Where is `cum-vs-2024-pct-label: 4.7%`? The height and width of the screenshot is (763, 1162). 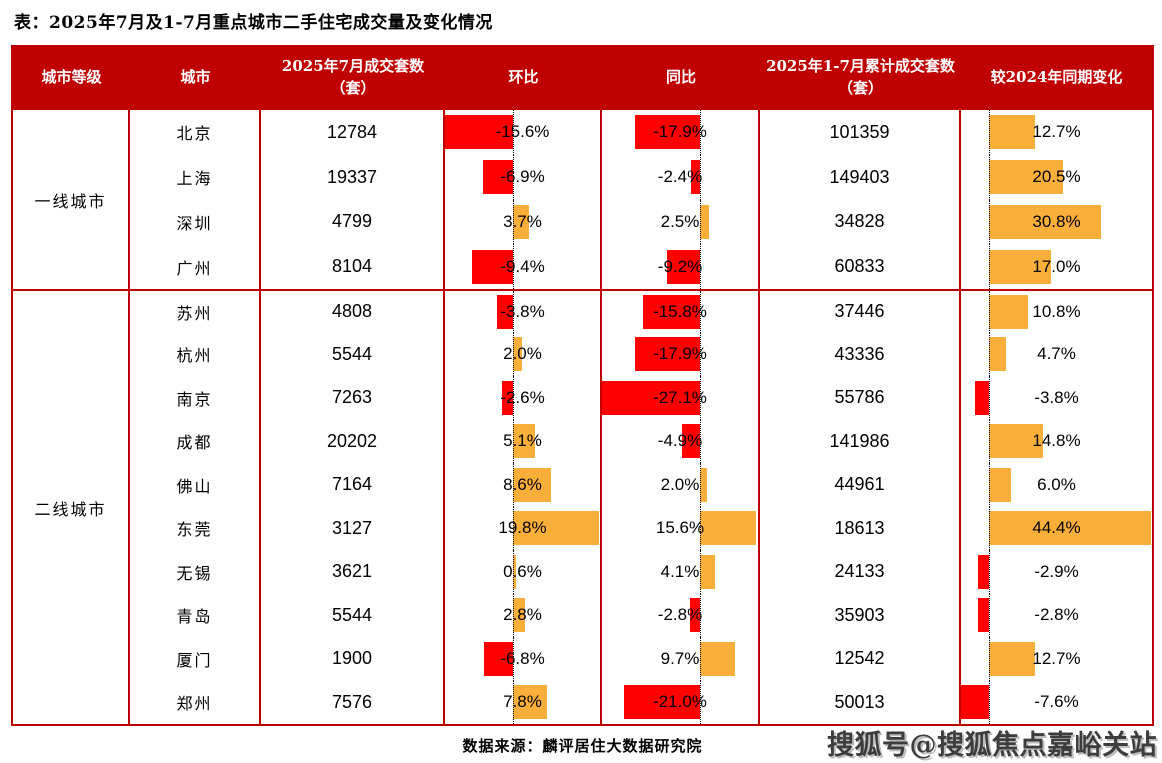
cum-vs-2024-pct-label: 4.7% is located at coordinates (1056, 354).